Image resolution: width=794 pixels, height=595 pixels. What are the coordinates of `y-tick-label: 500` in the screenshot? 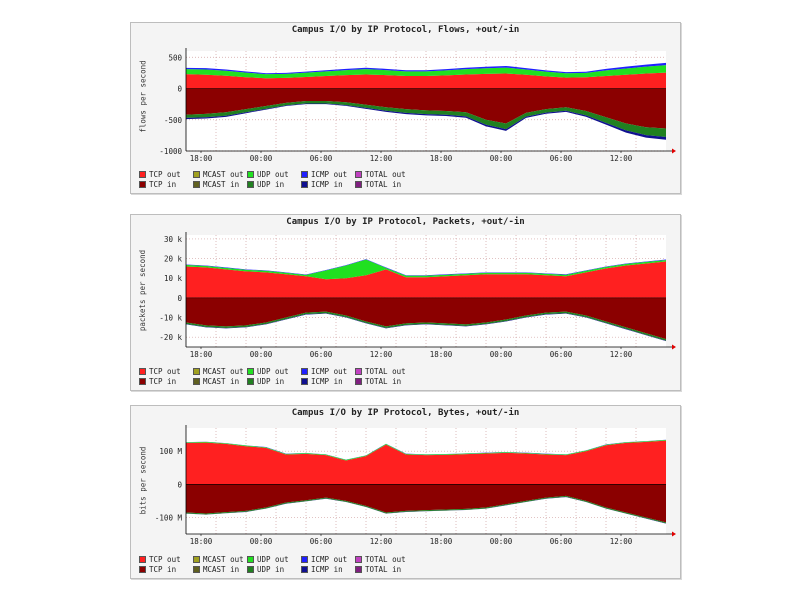 It's located at (175, 57).